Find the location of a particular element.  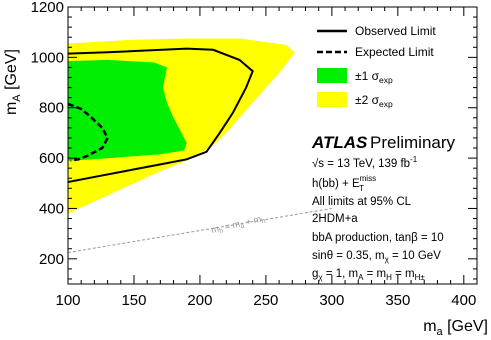

preliminary-label: Preliminary is located at coordinates (413, 142).